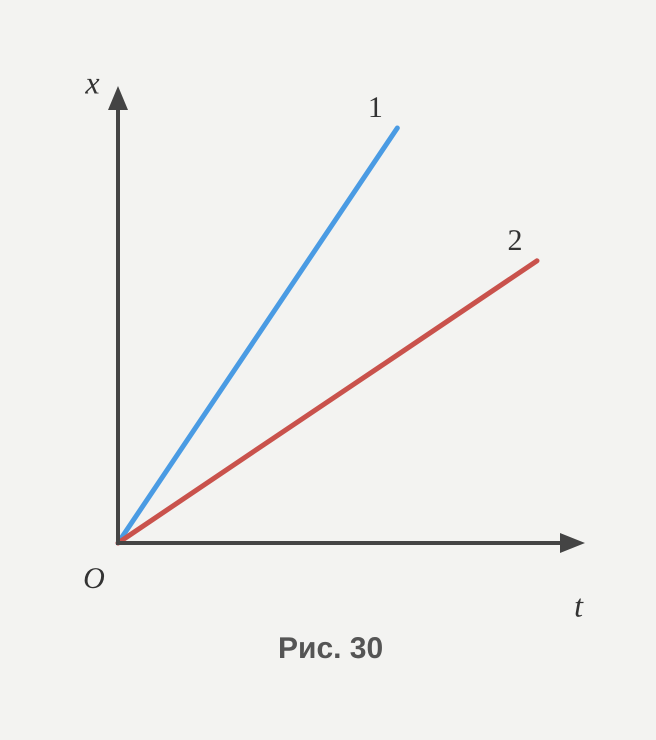  What do you see at coordinates (515, 240) in the screenshot?
I see `series-label: 2` at bounding box center [515, 240].